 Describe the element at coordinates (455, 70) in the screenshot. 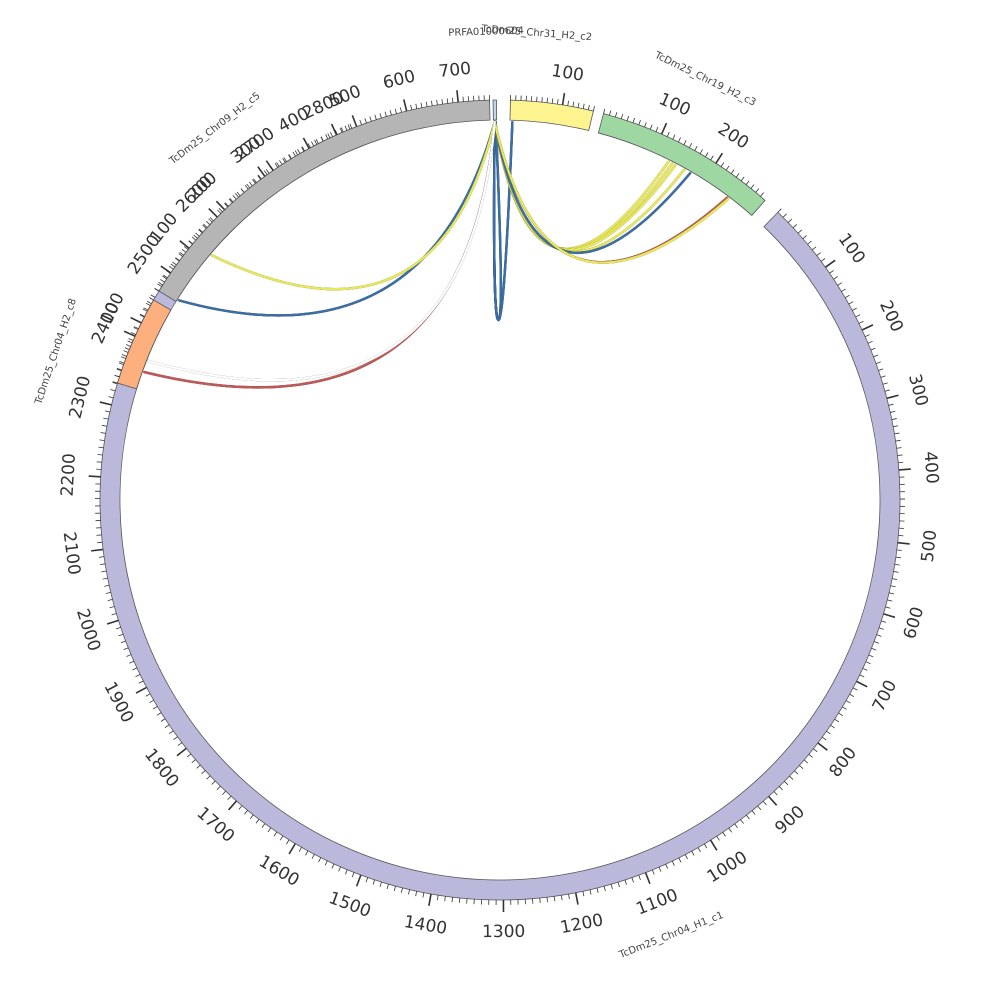

I see `tick-label-c5: 700` at that location.